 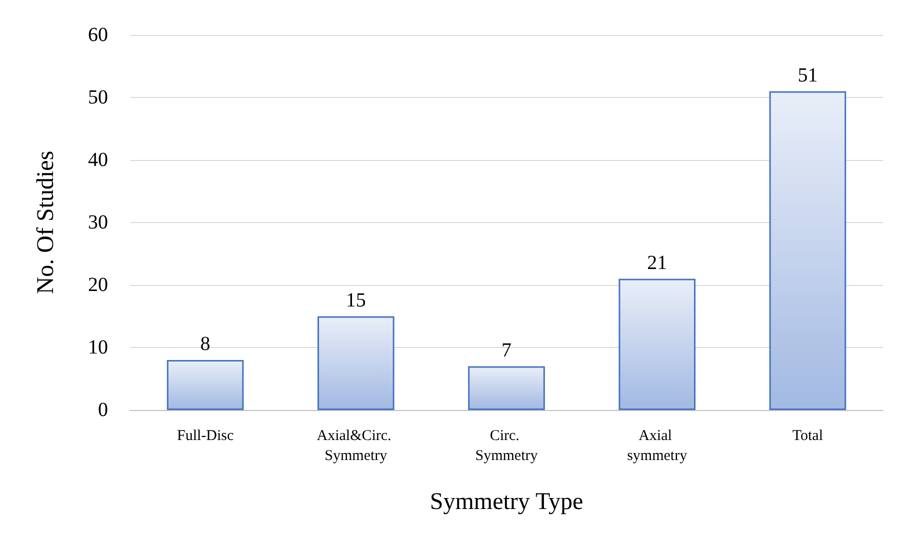 What do you see at coordinates (205, 344) in the screenshot?
I see `data-label: 8` at bounding box center [205, 344].